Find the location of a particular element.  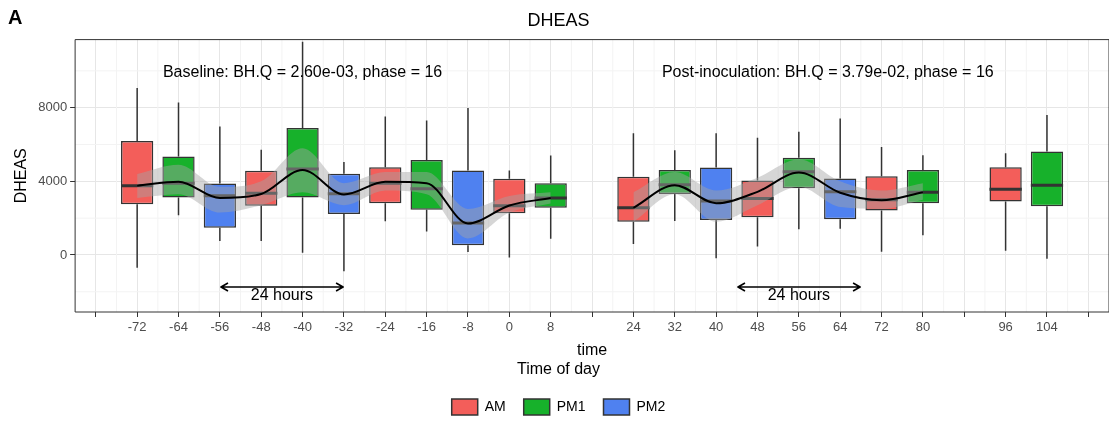

x-tick-label: 96 is located at coordinates (1005, 327).